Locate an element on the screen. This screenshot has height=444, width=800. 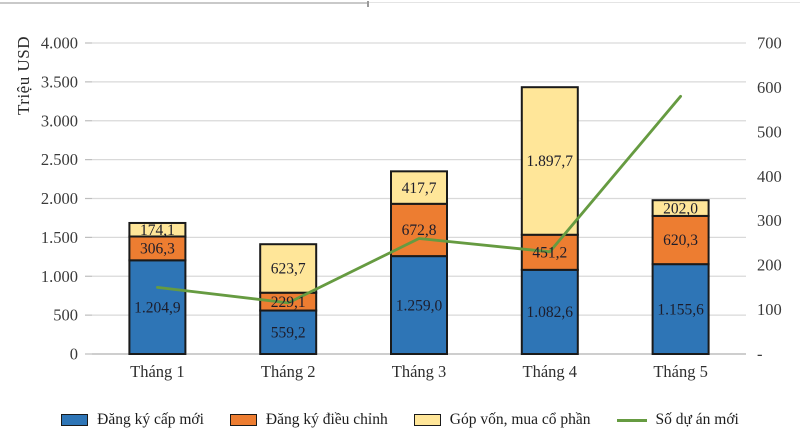
legend-item-capital-contribution: Góp vốn, mua cổ phần is located at coordinates (502, 420).